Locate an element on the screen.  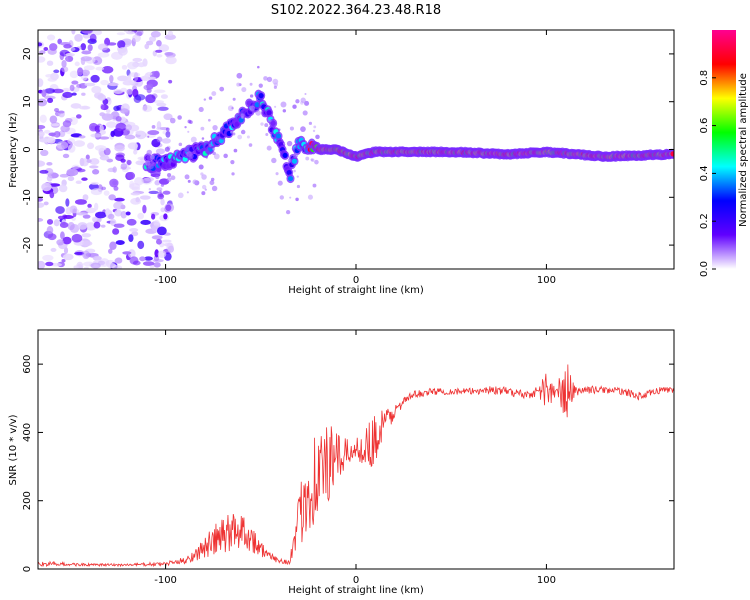
spectrogram-y-tick-label: 0 is located at coordinates (27, 149).